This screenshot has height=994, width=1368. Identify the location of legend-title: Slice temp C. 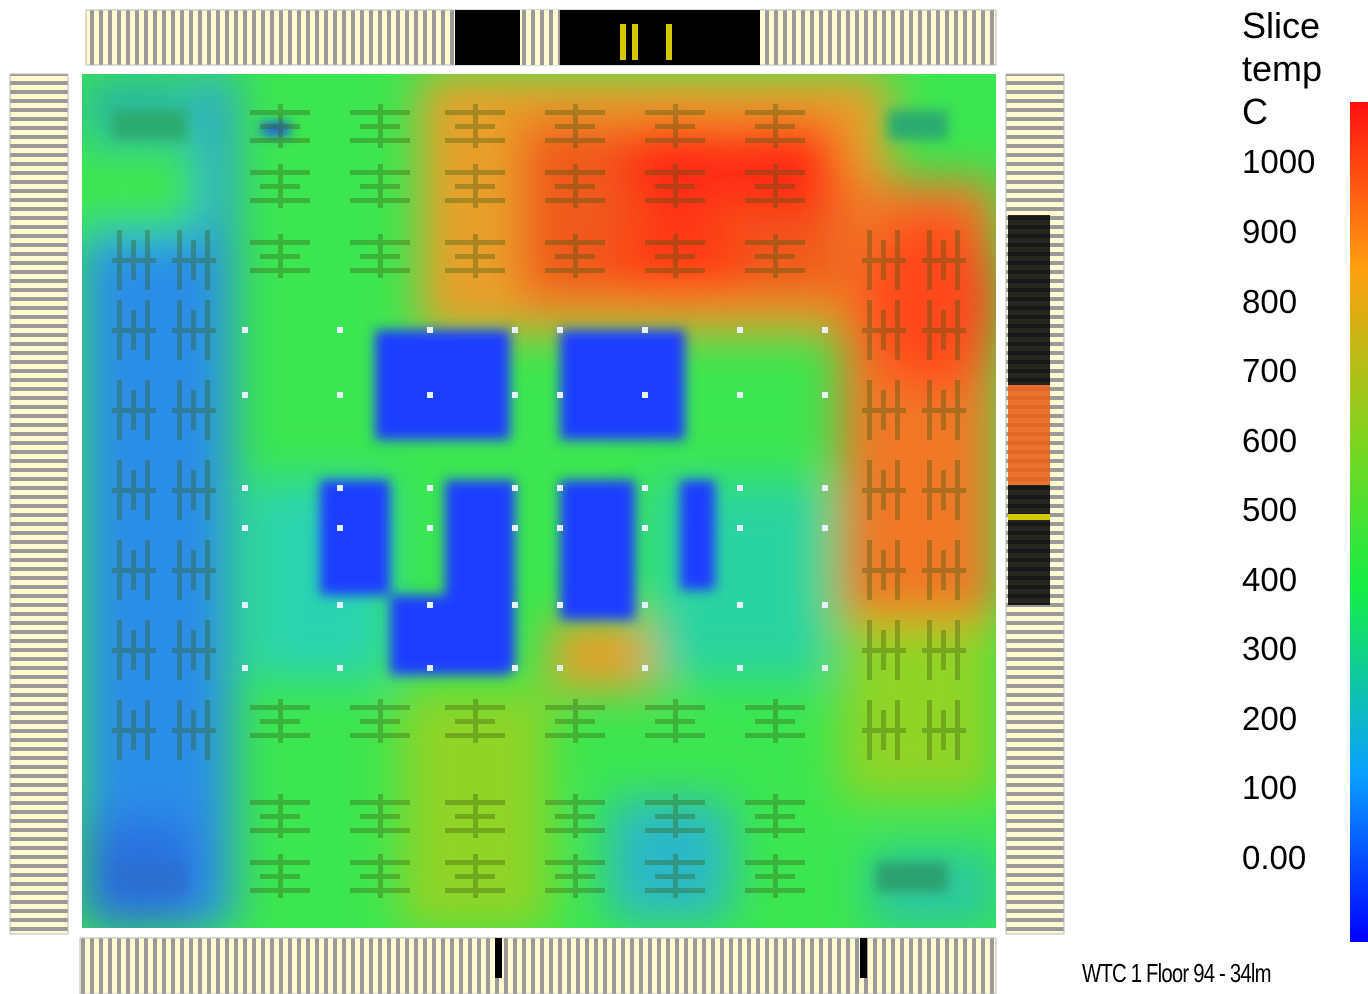
(1282, 68).